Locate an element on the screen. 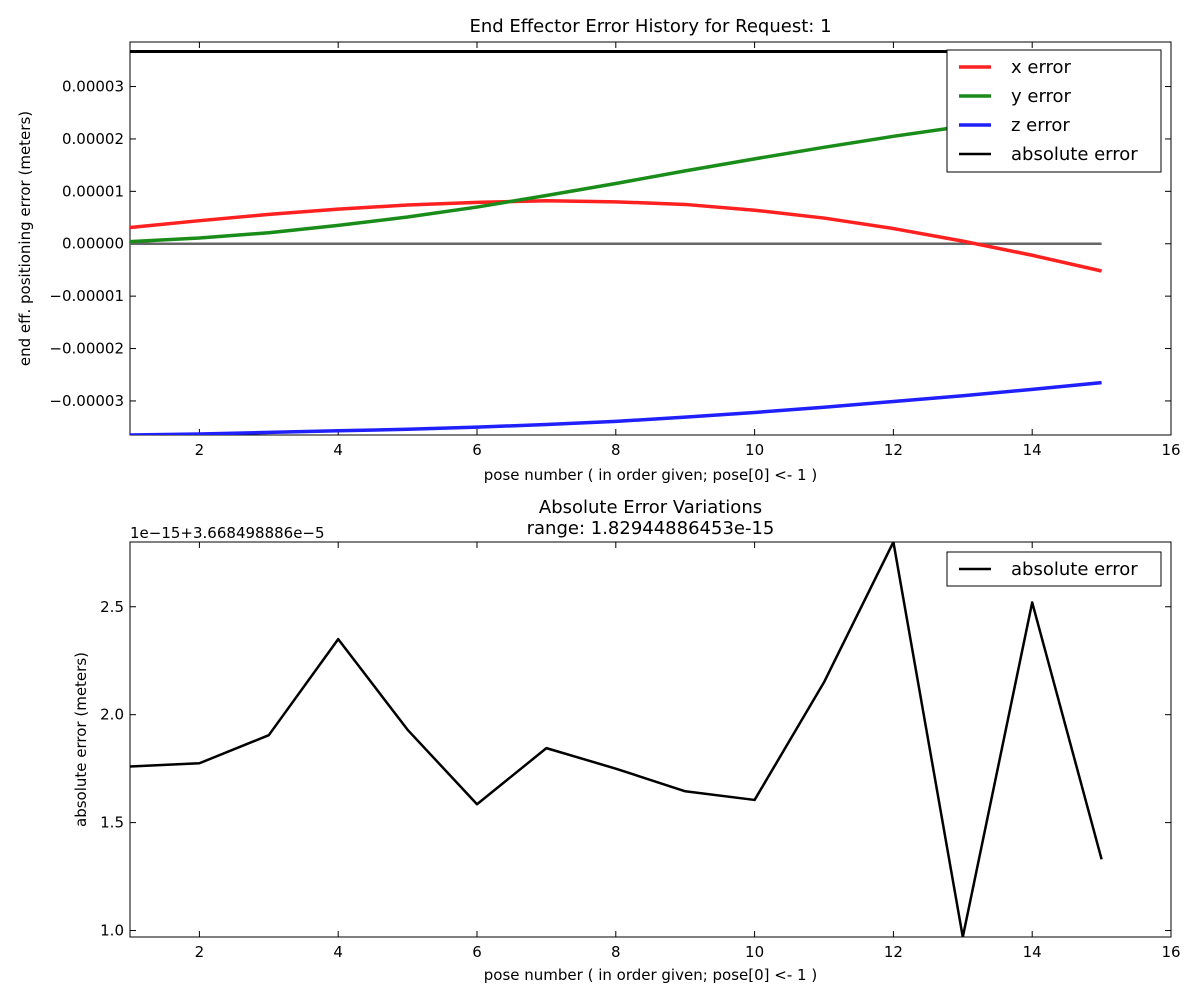 The image size is (1200, 1000). legend-box is located at coordinates (1054, 111).